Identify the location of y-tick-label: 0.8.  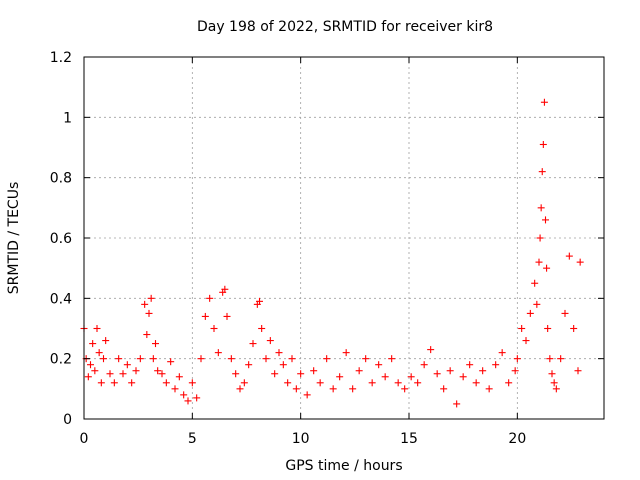
(61, 179).